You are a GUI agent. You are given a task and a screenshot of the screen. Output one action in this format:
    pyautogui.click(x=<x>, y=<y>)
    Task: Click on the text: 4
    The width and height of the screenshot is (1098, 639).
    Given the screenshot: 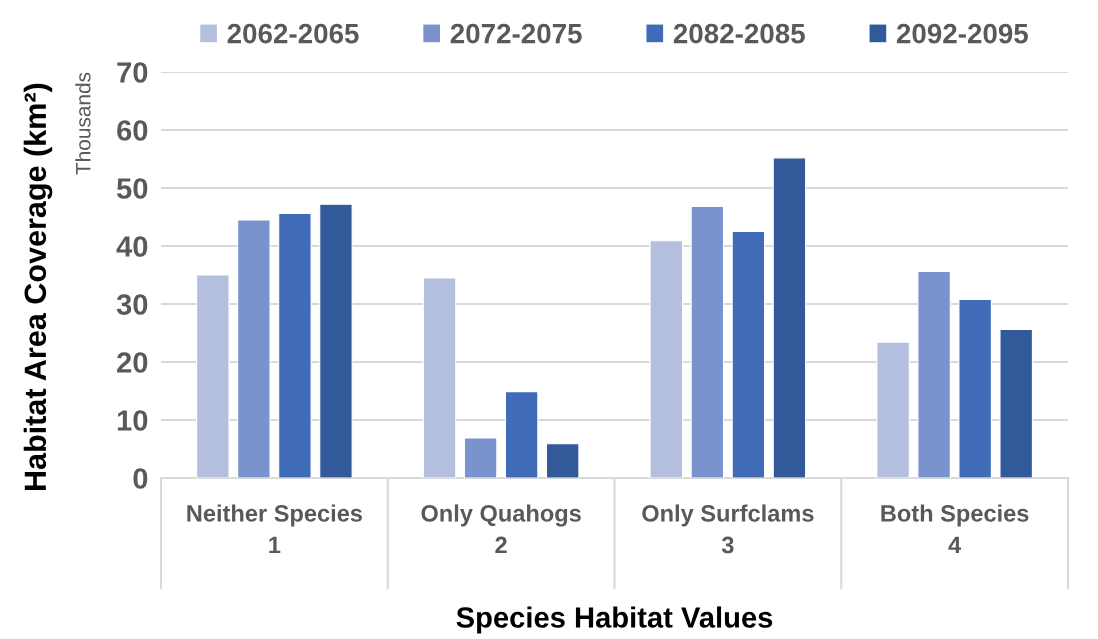 What is the action you would take?
    pyautogui.click(x=955, y=545)
    